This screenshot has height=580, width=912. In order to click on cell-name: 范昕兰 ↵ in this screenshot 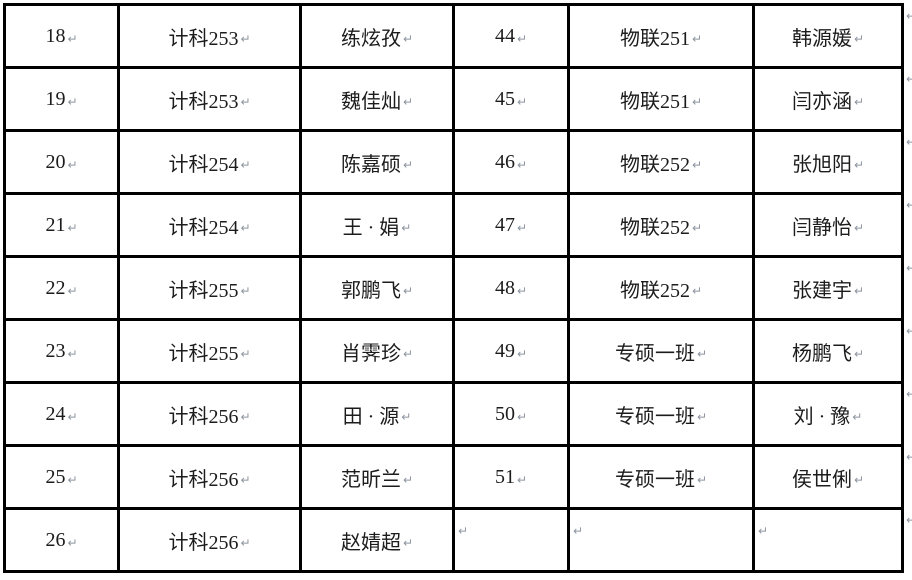, I will do `click(377, 477)`.